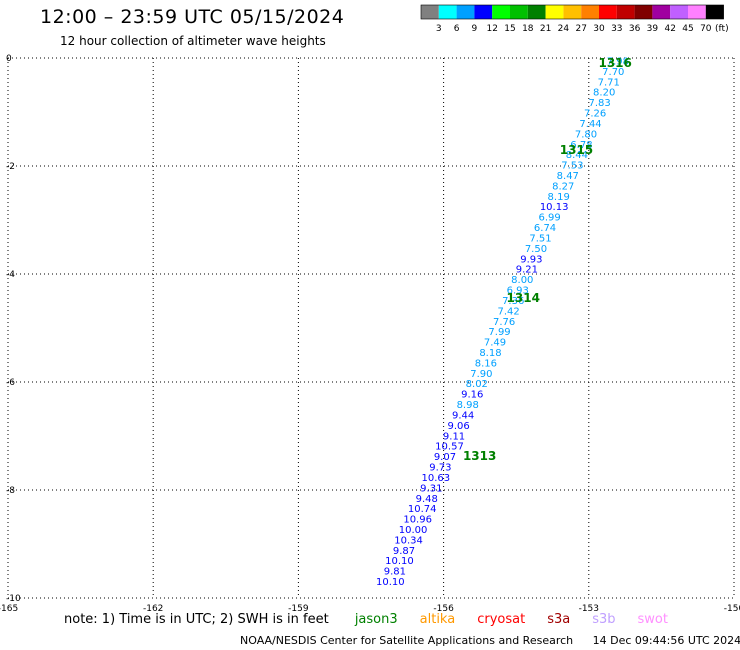 This screenshot has height=650, width=740. What do you see at coordinates (9, 59) in the screenshot?
I see `y-tick-label: 0` at bounding box center [9, 59].